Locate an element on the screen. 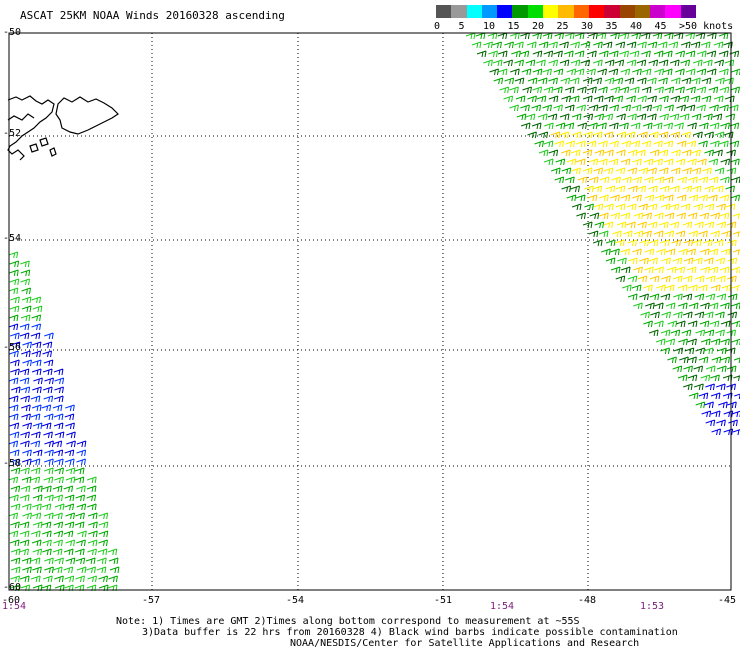 This screenshot has width=740, height=650. west-falkland is located at coordinates (31, 128).